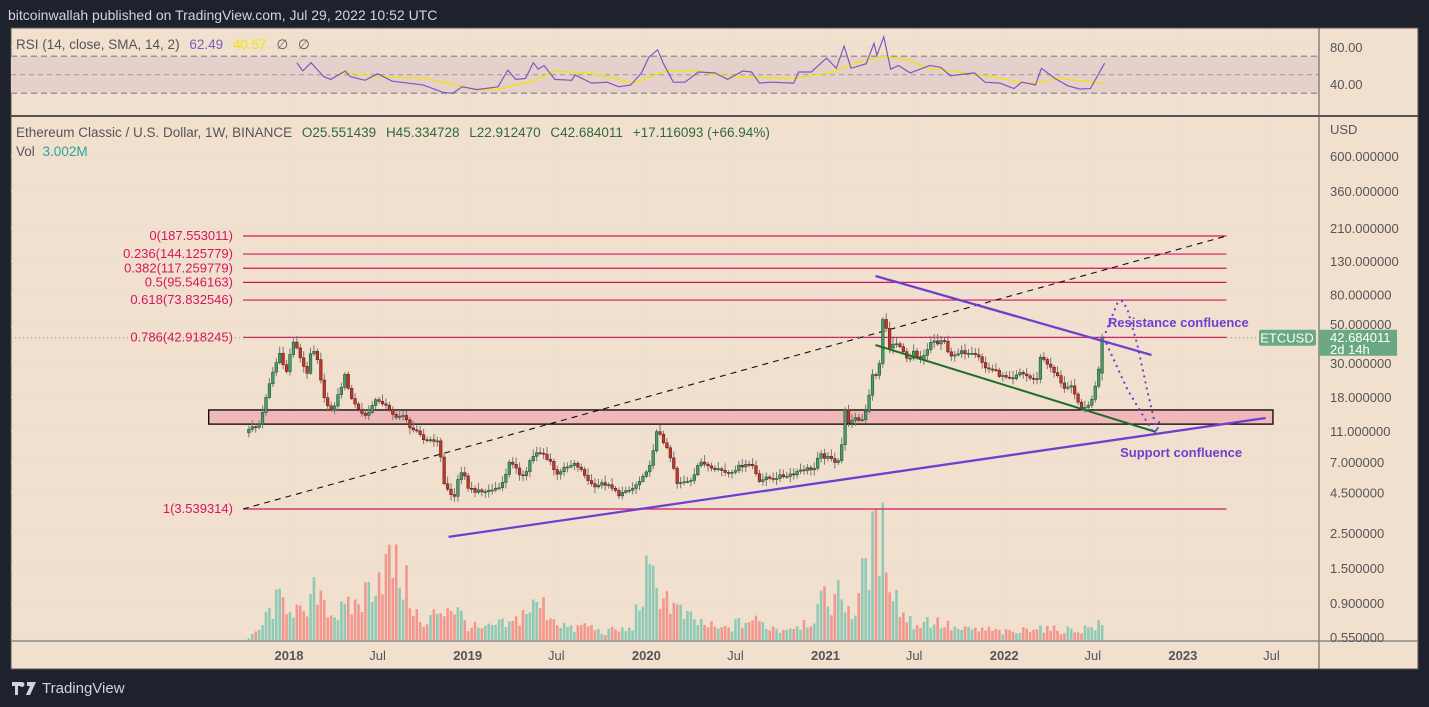  I want to click on volume-legend: Vol 3.002M, so click(52, 151).